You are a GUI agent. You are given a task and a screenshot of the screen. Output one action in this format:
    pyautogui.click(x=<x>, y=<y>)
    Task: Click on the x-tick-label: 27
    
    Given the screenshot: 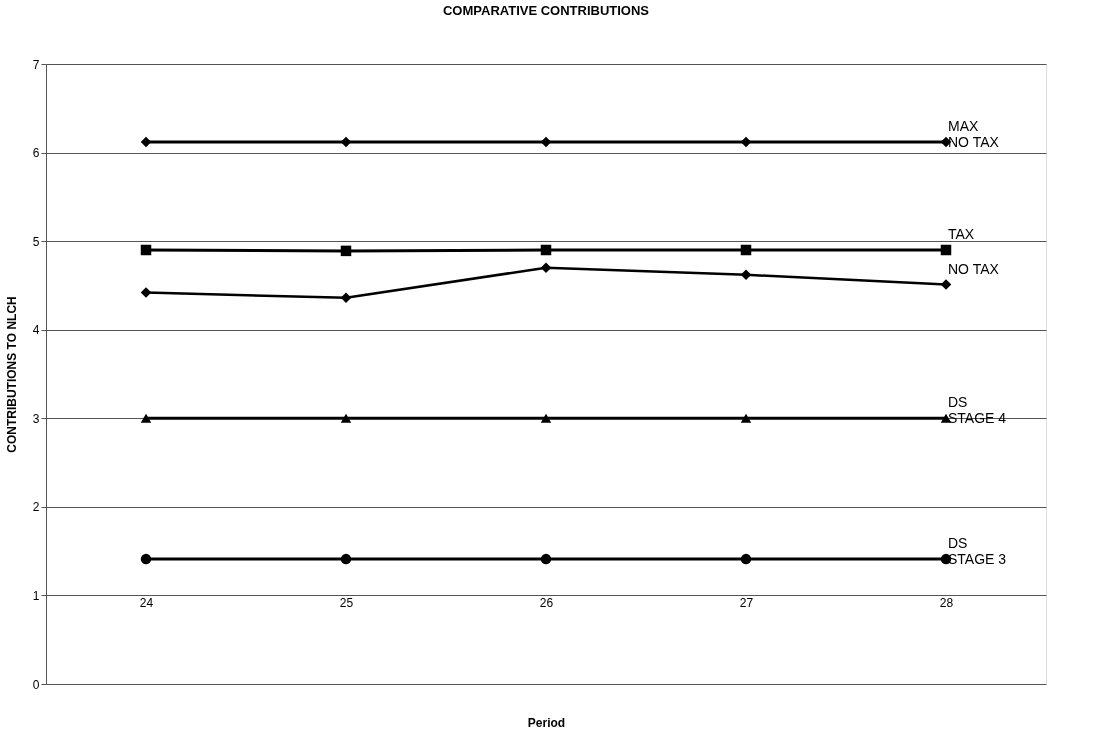 What is the action you would take?
    pyautogui.click(x=746, y=602)
    